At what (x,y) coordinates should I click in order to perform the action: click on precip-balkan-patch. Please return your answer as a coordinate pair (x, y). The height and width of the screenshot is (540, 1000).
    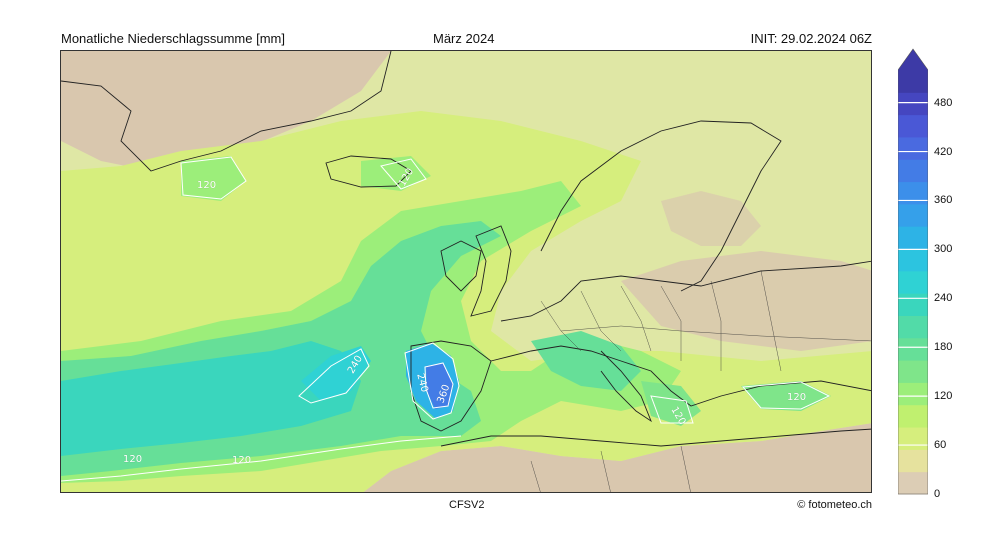
    Looking at the image, I should click on (671, 403).